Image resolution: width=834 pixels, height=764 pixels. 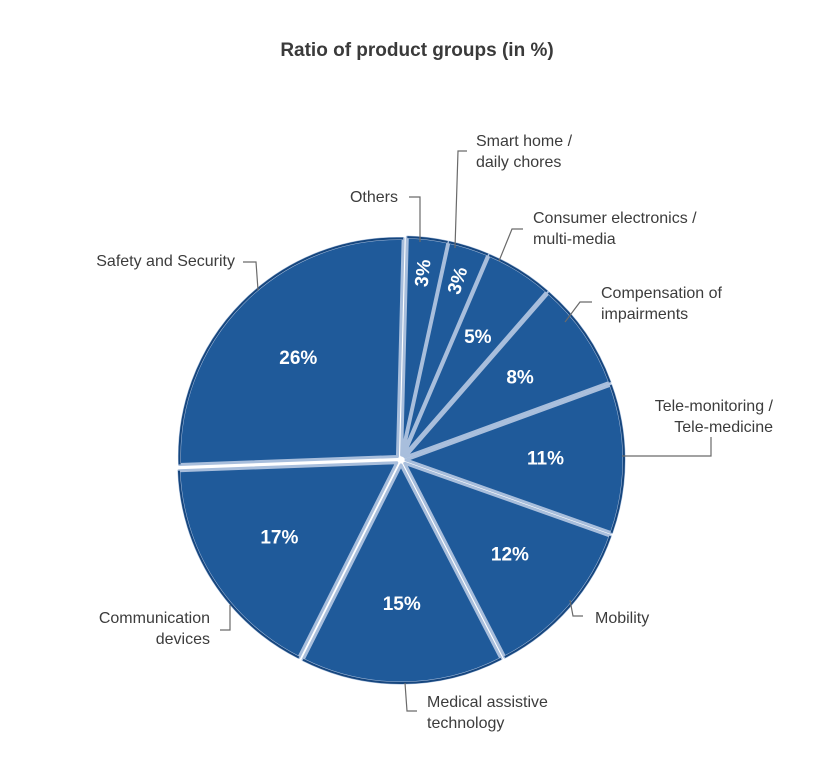 I want to click on pie-slice-rim-communication-devices, so click(x=238, y=564).